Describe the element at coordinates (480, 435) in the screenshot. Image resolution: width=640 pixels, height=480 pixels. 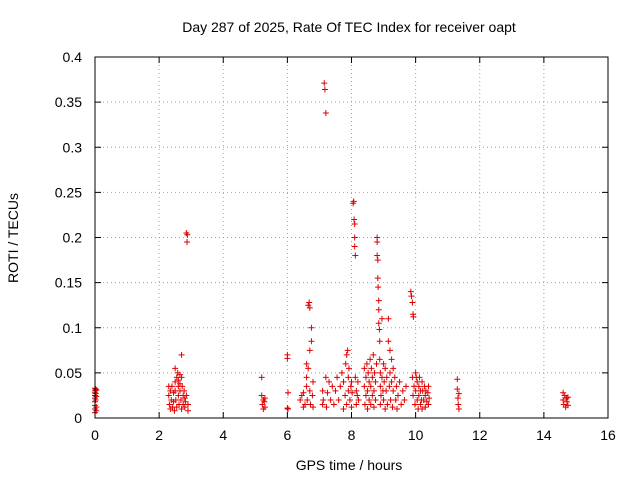
I see `x-tick-label: 12` at that location.